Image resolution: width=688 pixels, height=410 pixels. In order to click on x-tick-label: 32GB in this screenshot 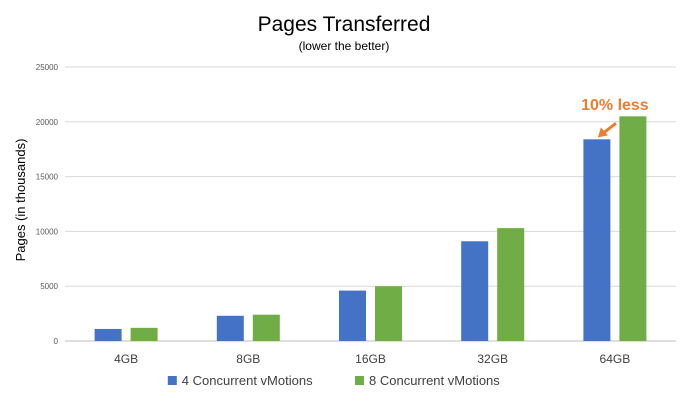, I will do `click(492, 359)`.